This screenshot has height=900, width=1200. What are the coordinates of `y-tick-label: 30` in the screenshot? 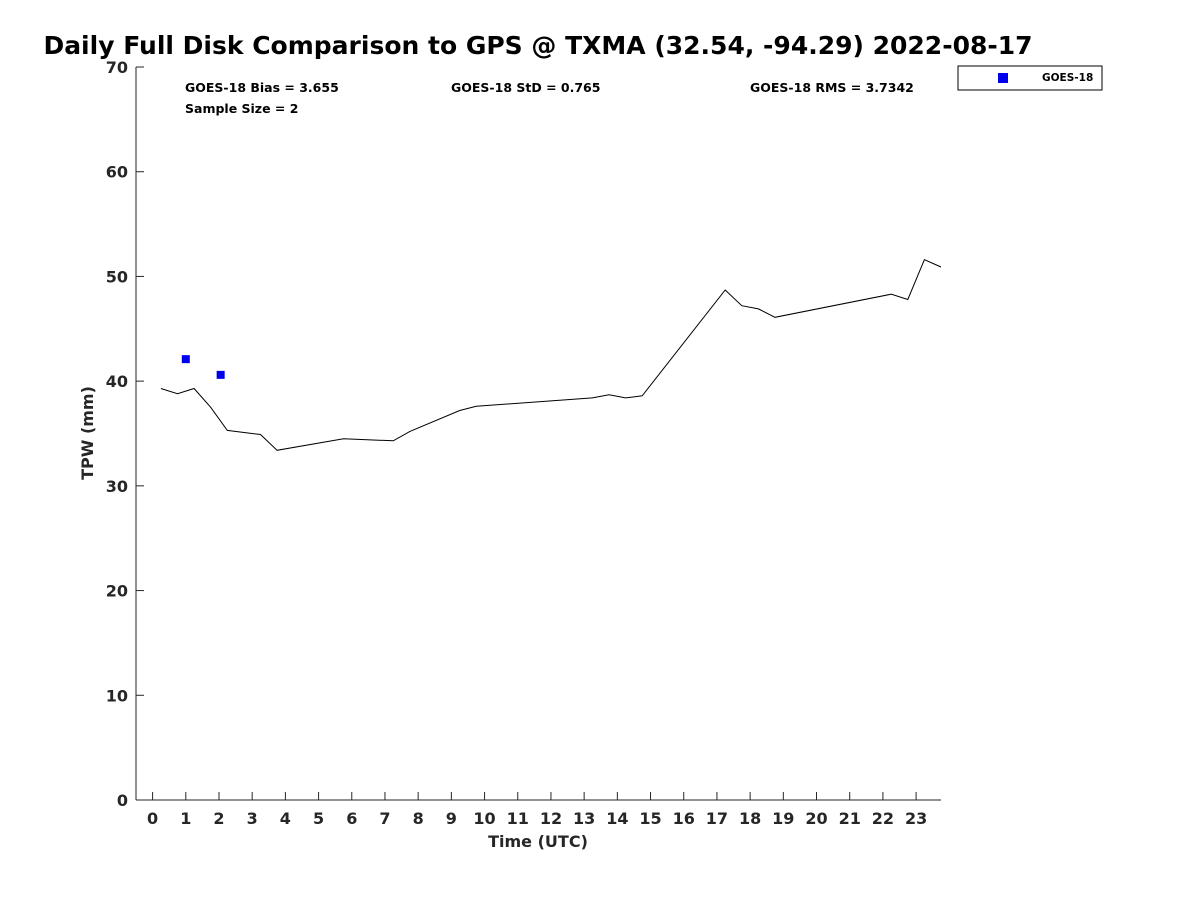 It's located at (117, 486).